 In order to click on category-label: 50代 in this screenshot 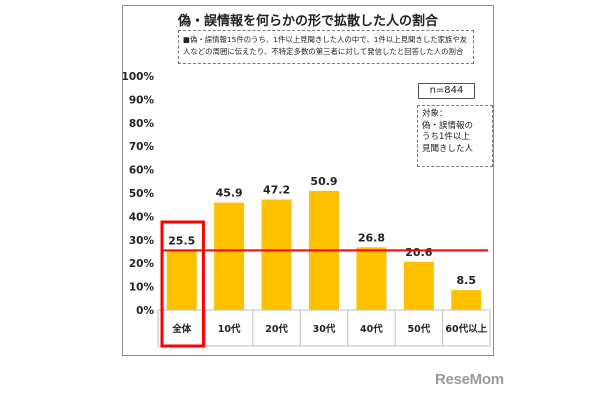, I will do `click(418, 329)`.